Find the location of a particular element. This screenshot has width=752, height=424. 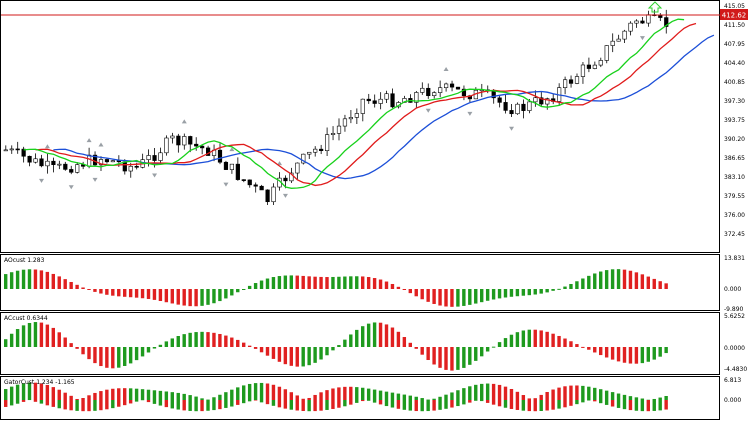

gator-indicator-label: GatorCust 1.234 -1.165 is located at coordinates (39, 382).